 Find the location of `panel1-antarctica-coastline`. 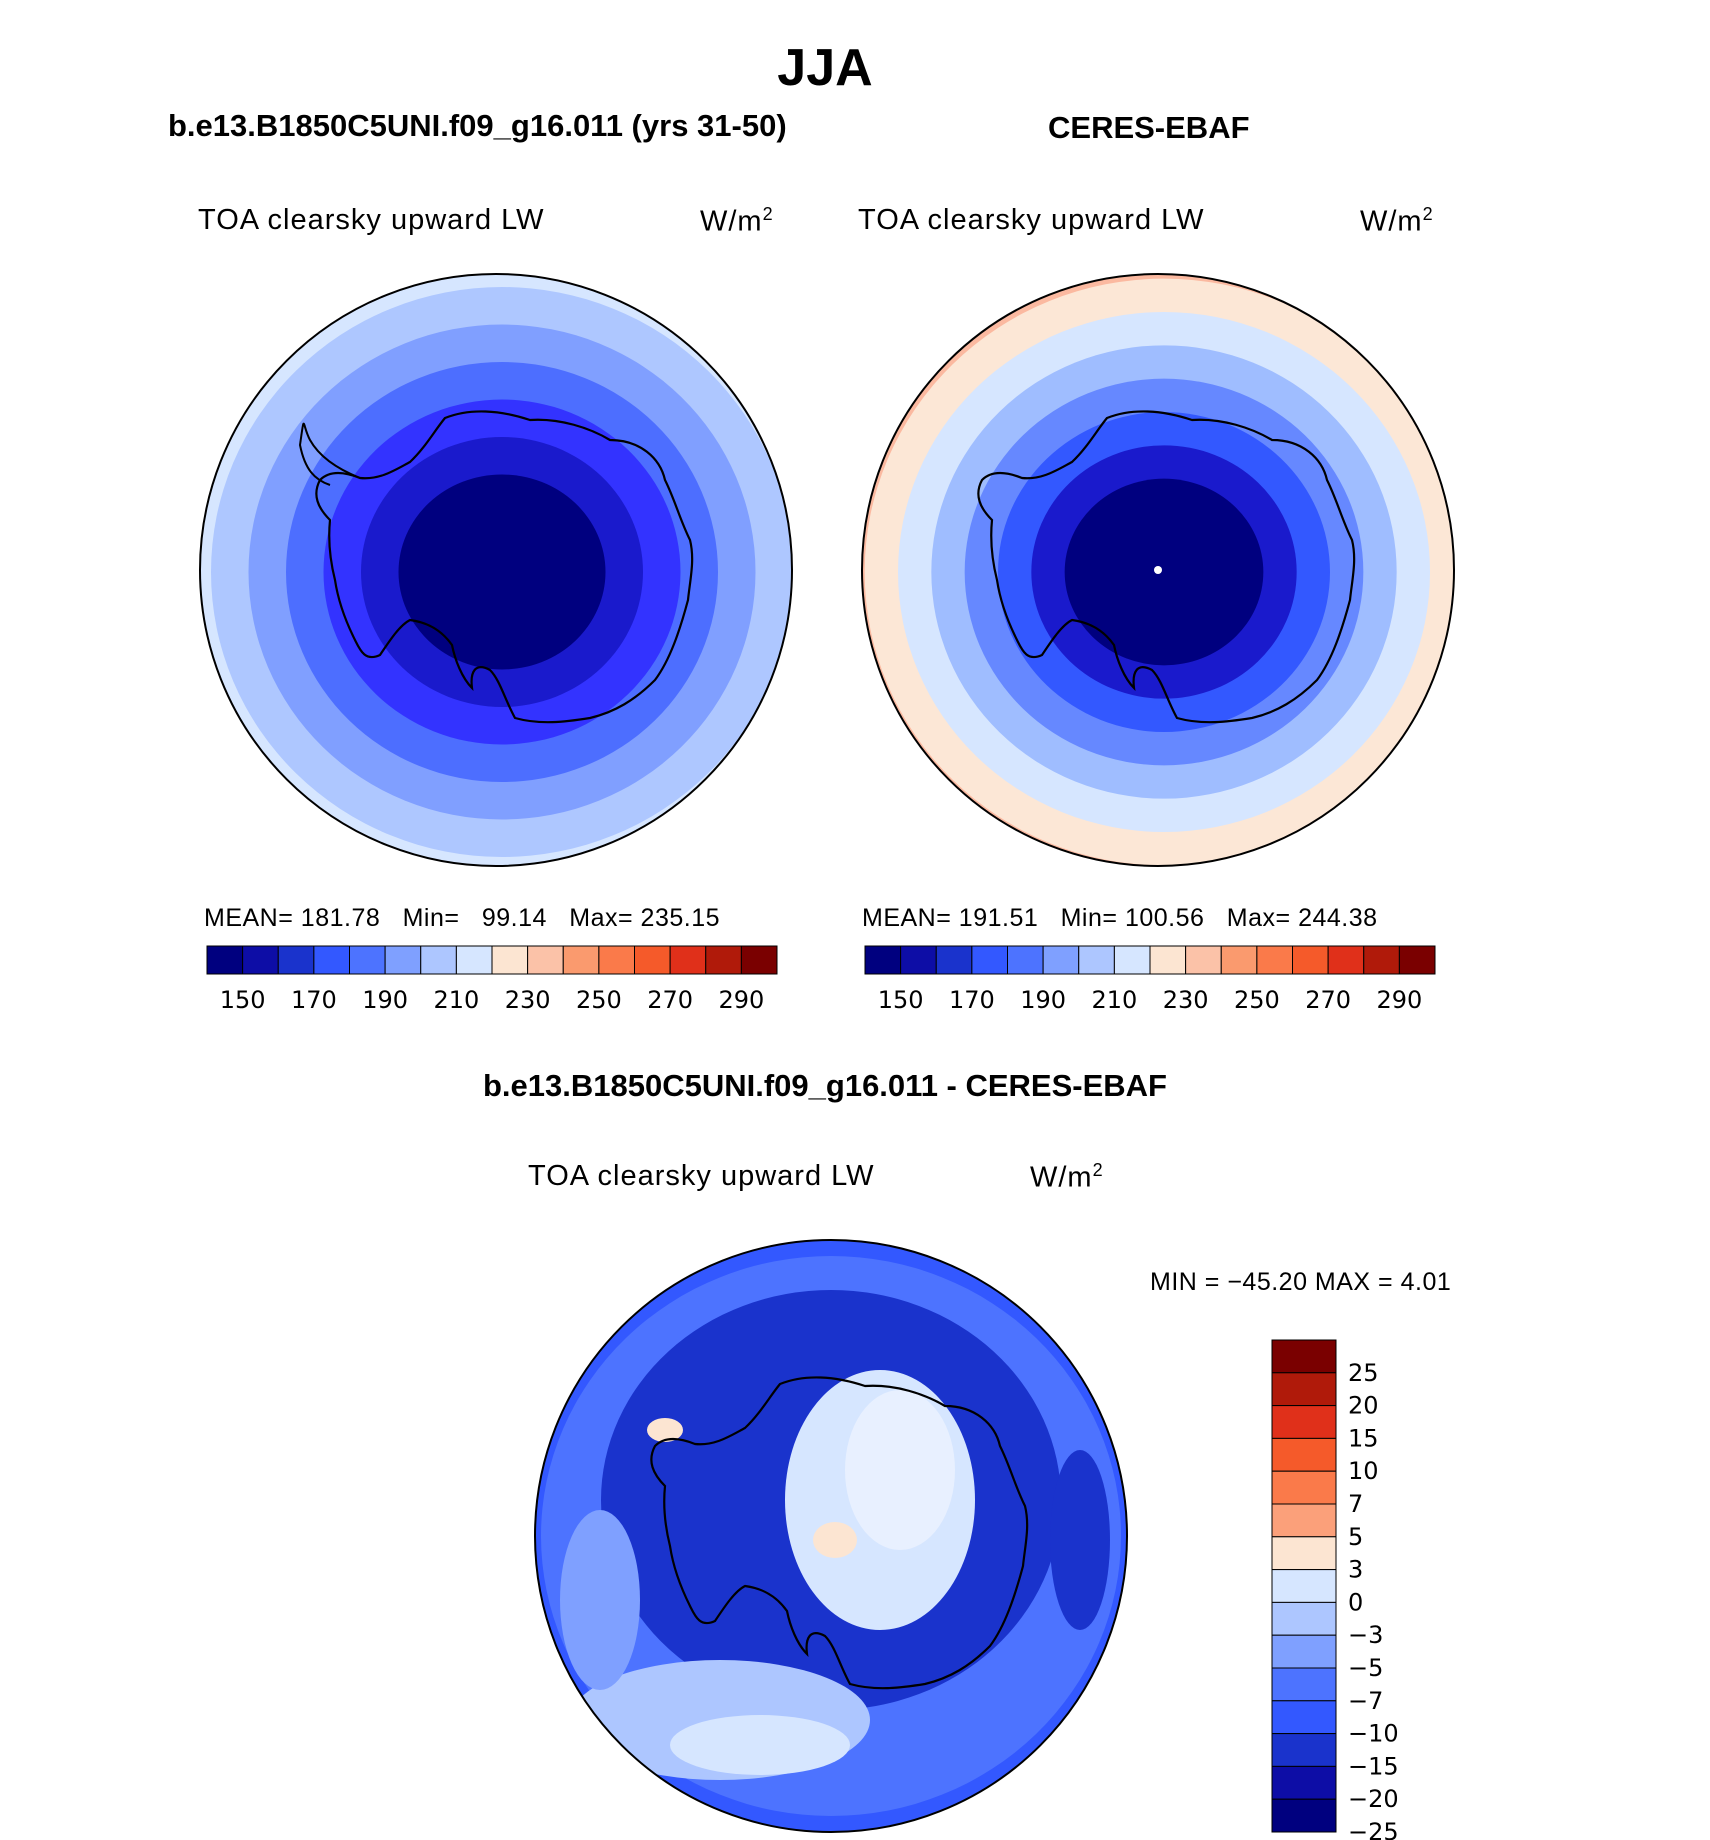

panel1-antarctica-coastline is located at coordinates (504, 567).